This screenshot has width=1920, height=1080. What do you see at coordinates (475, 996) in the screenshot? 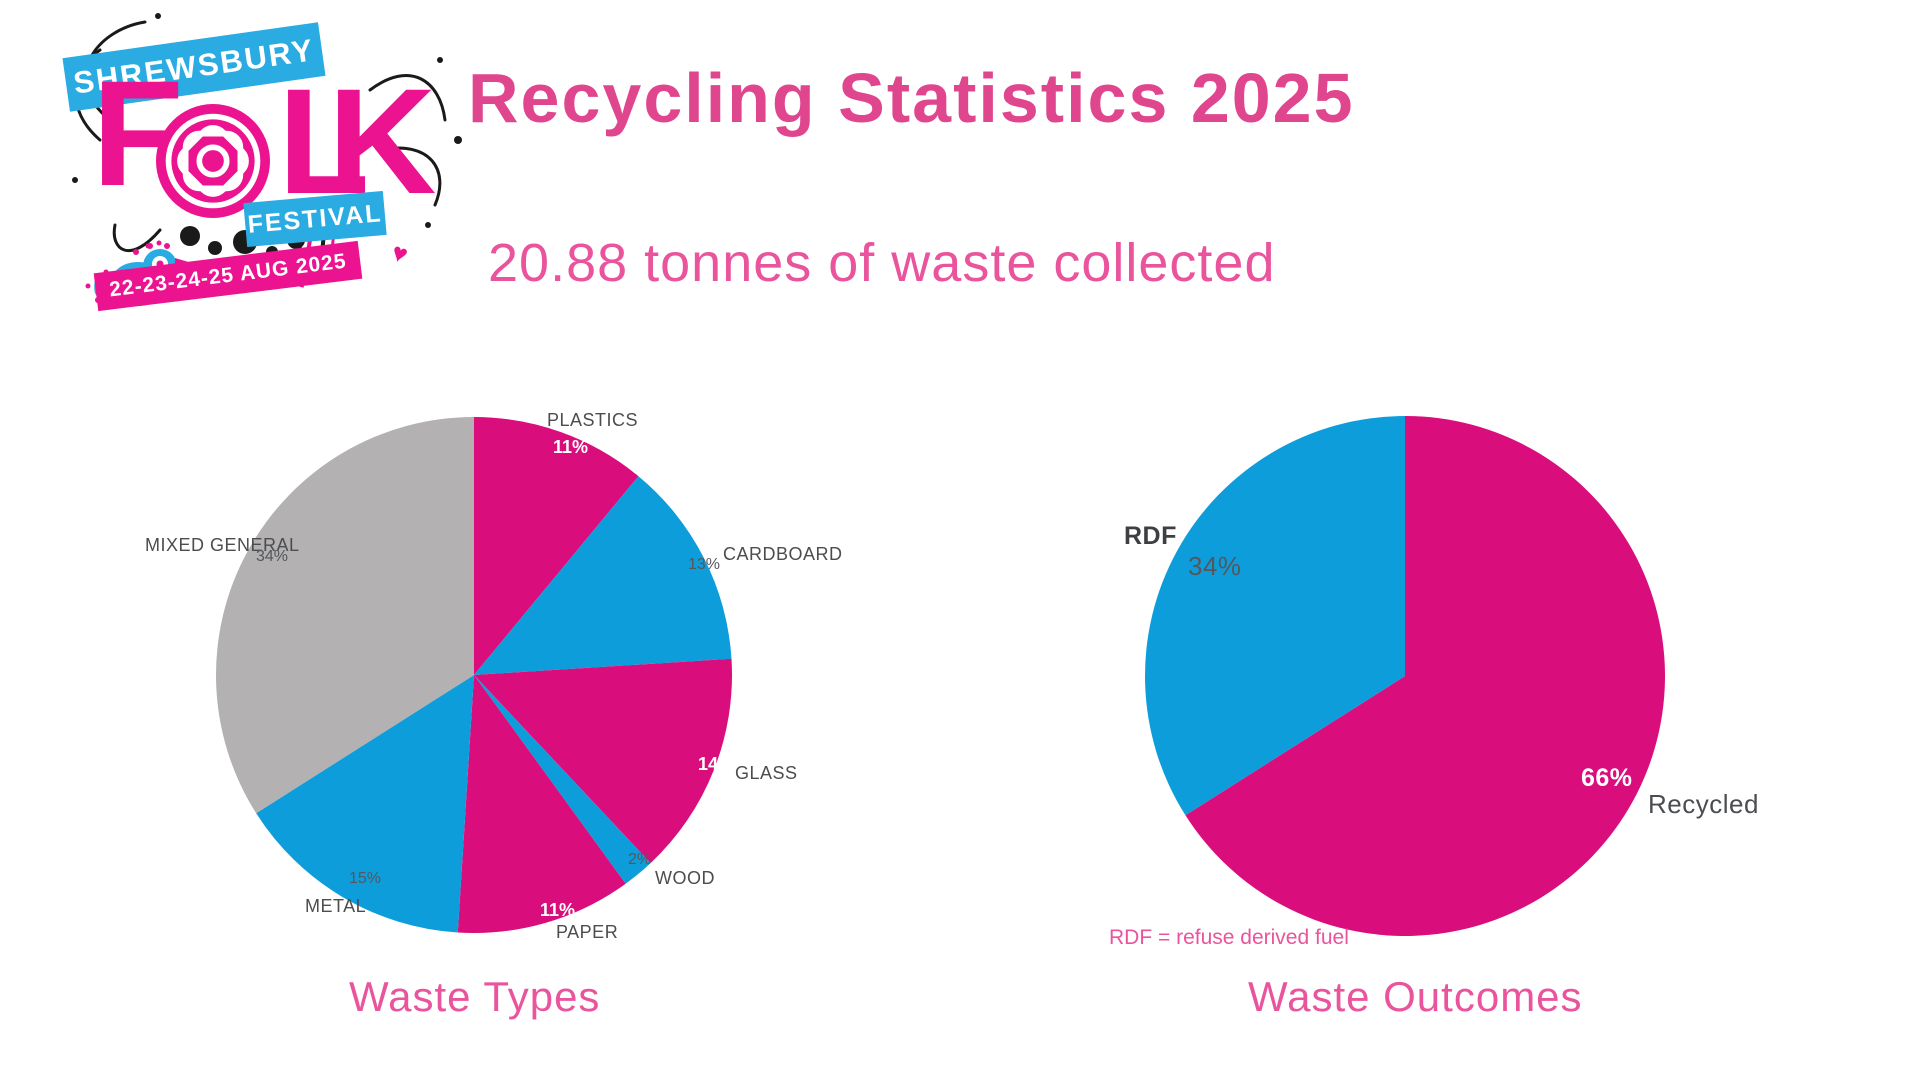
I see `waste-types-caption: Waste Types` at bounding box center [475, 996].